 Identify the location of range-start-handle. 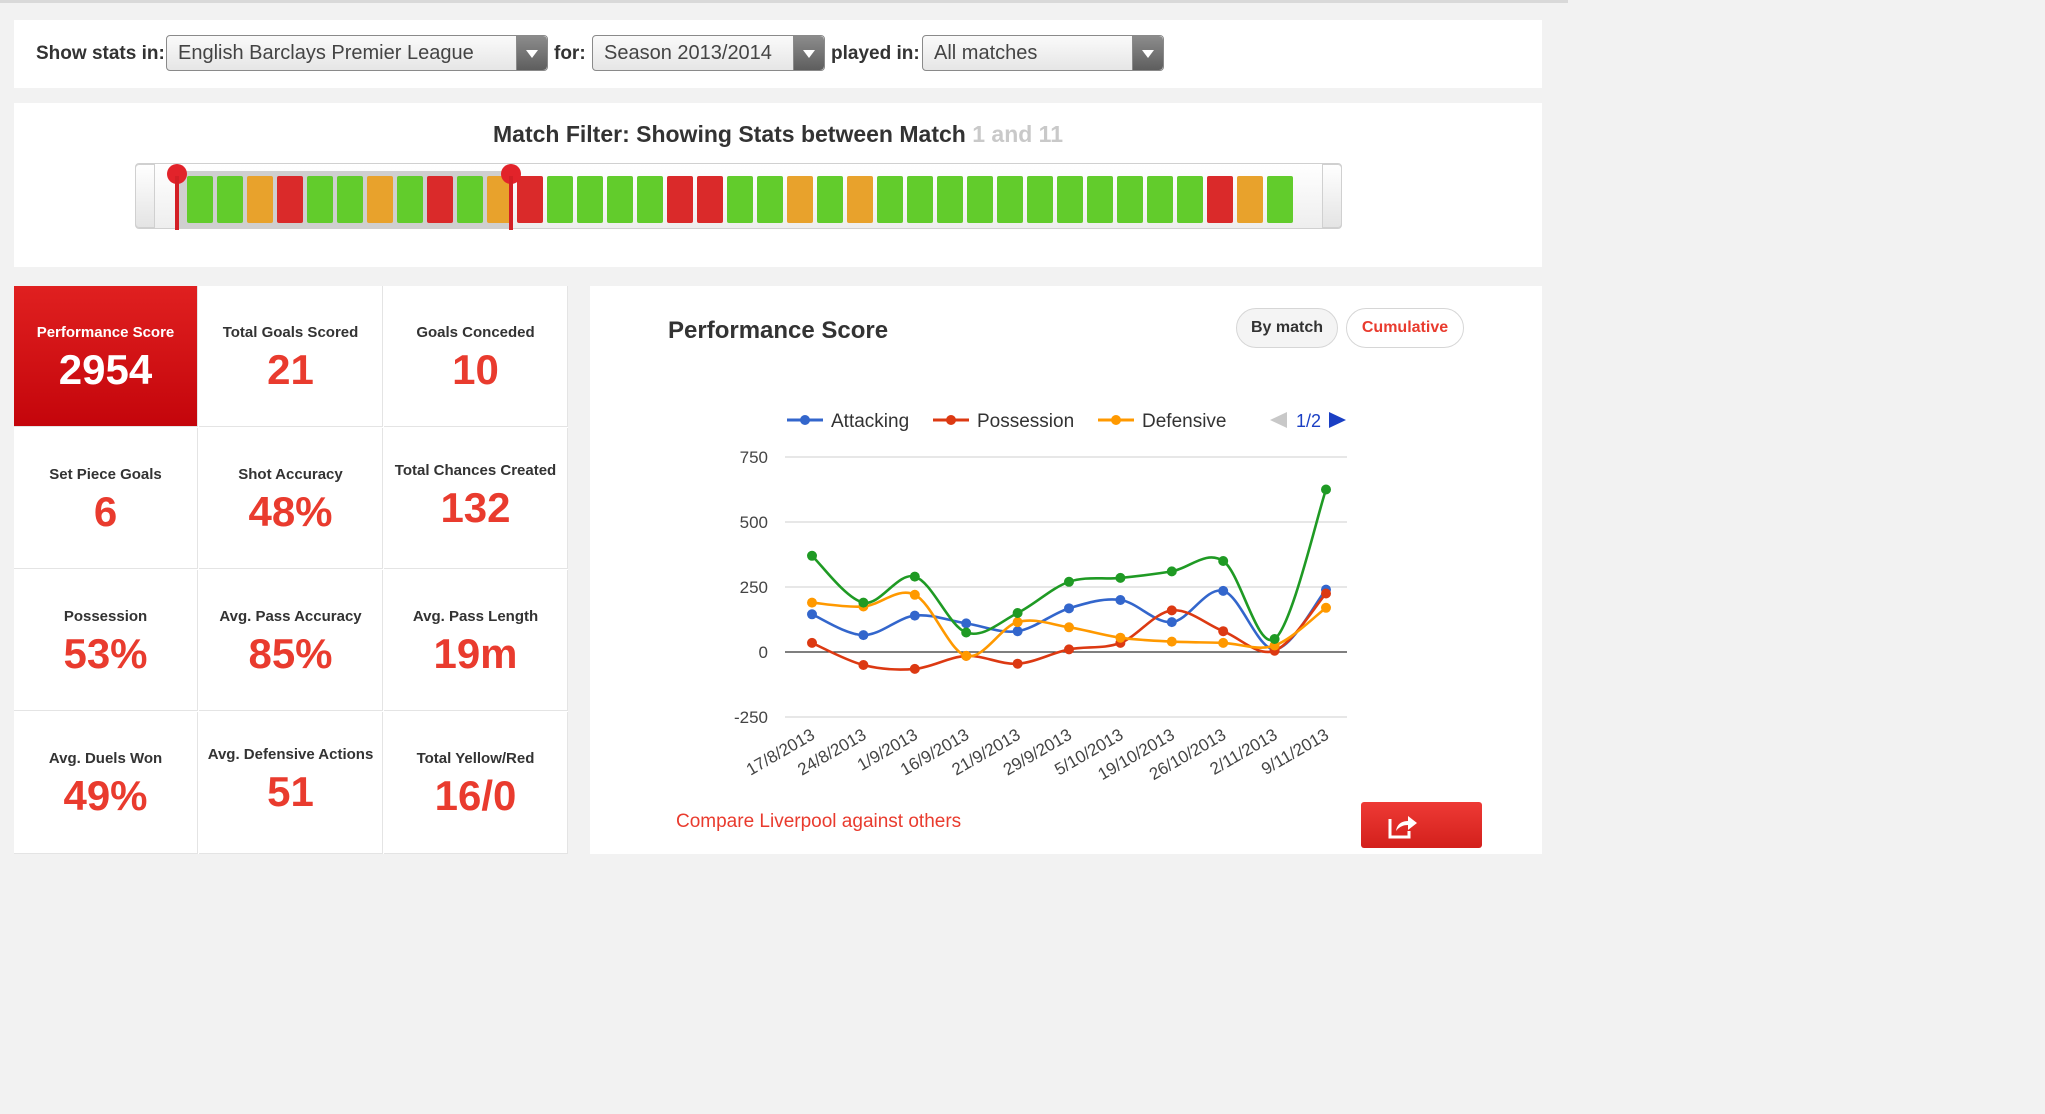
(177, 197).